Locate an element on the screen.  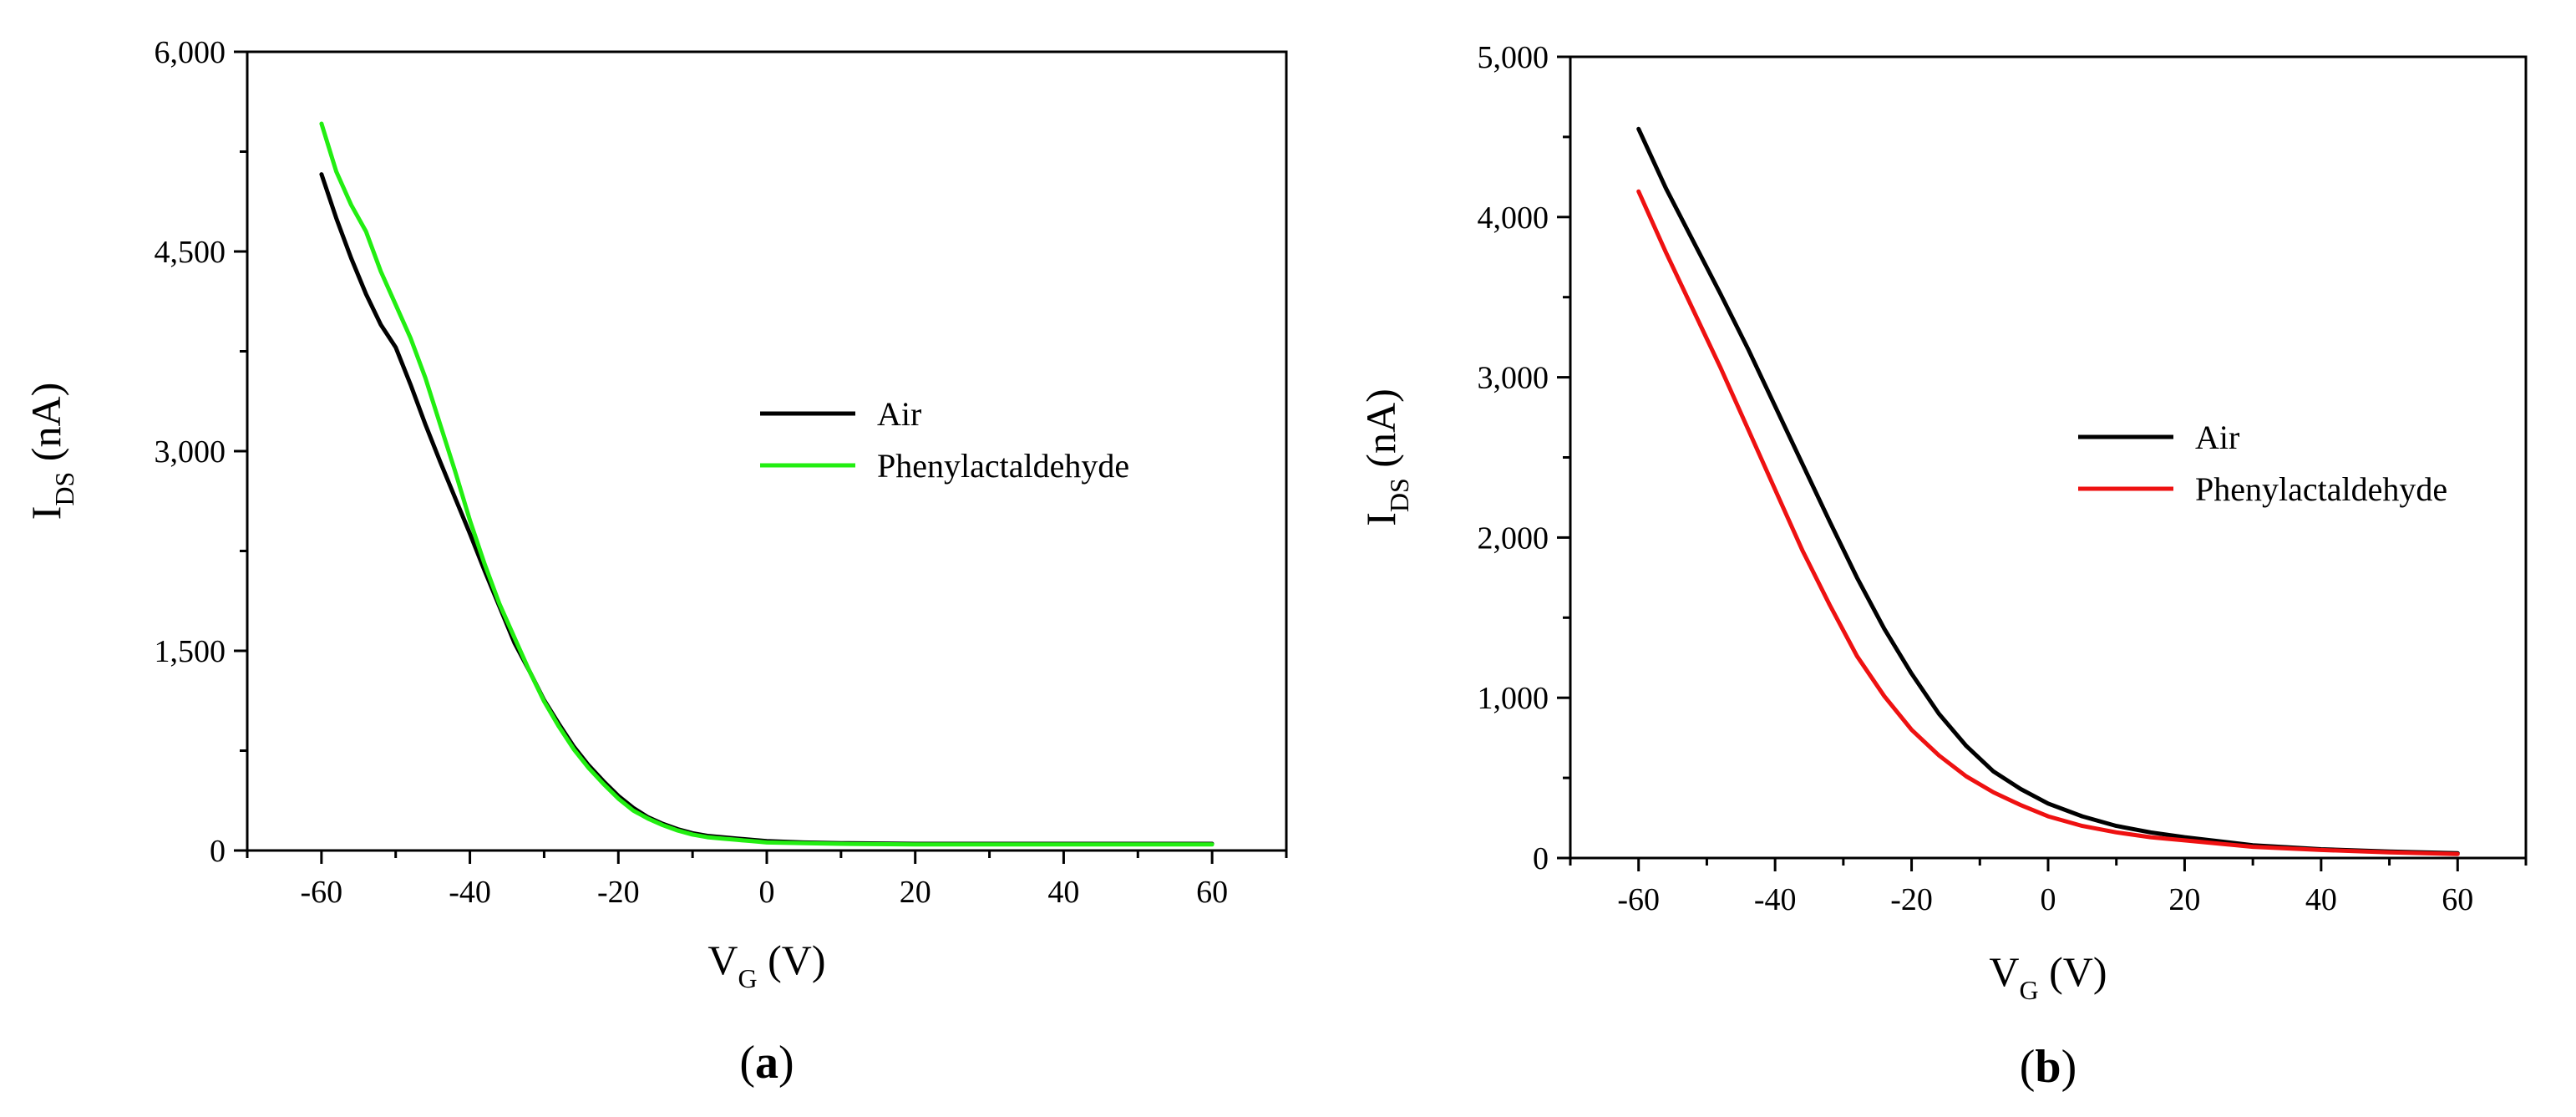
panel-label: (b) is located at coordinates (2048, 1067).